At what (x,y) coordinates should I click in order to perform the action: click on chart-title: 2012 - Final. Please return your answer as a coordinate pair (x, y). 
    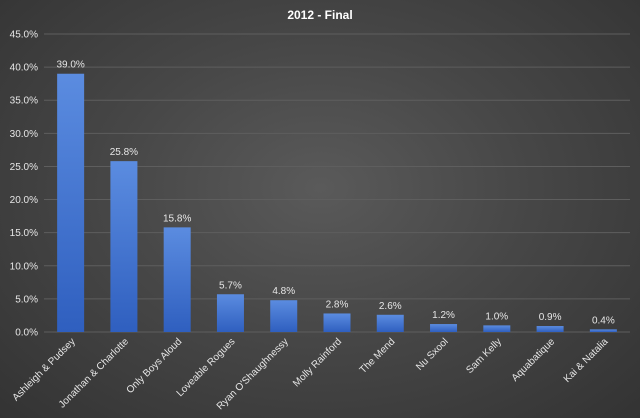
    Looking at the image, I should click on (319, 15).